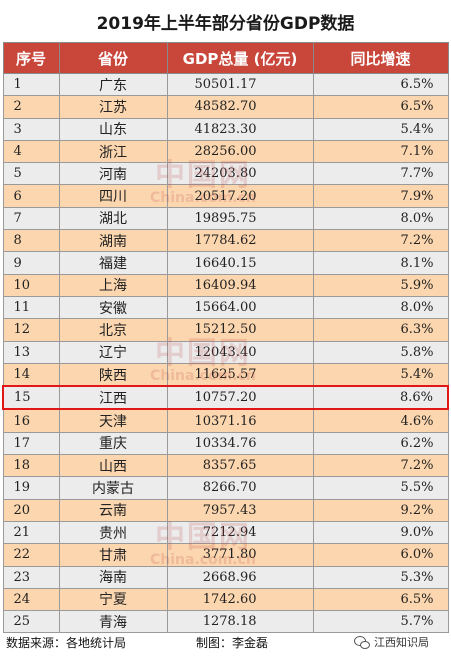  Describe the element at coordinates (380, 285) in the screenshot. I see `cell-growth: 5.9%` at that location.